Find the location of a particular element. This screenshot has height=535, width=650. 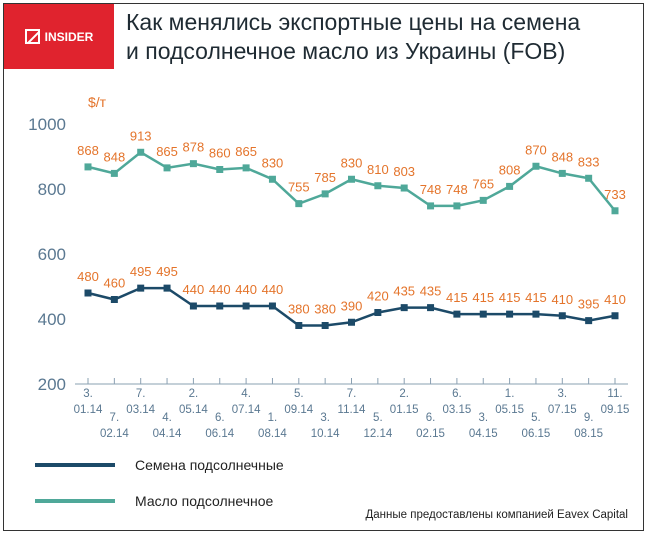

legend-item-oil: Масло подсолнечное is located at coordinates (159, 501).